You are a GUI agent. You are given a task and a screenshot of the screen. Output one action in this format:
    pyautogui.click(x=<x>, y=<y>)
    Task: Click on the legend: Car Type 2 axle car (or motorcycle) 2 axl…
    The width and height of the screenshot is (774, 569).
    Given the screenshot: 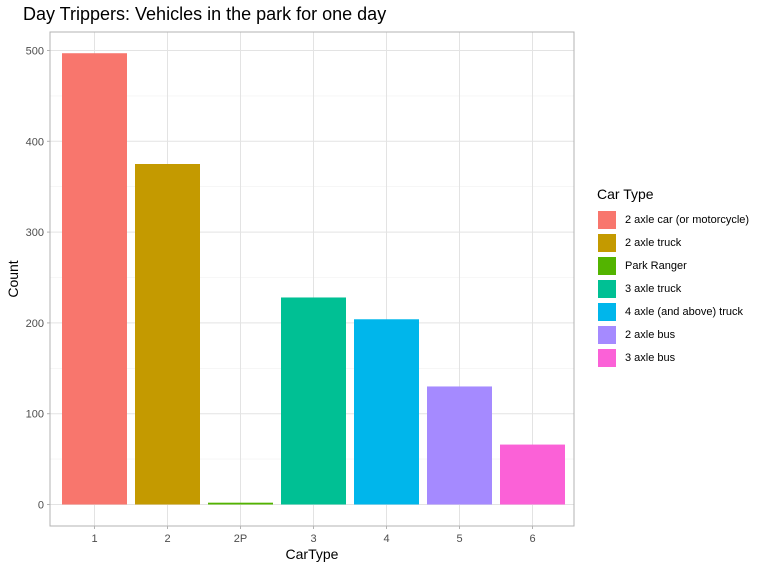 What is the action you would take?
    pyautogui.click(x=673, y=277)
    